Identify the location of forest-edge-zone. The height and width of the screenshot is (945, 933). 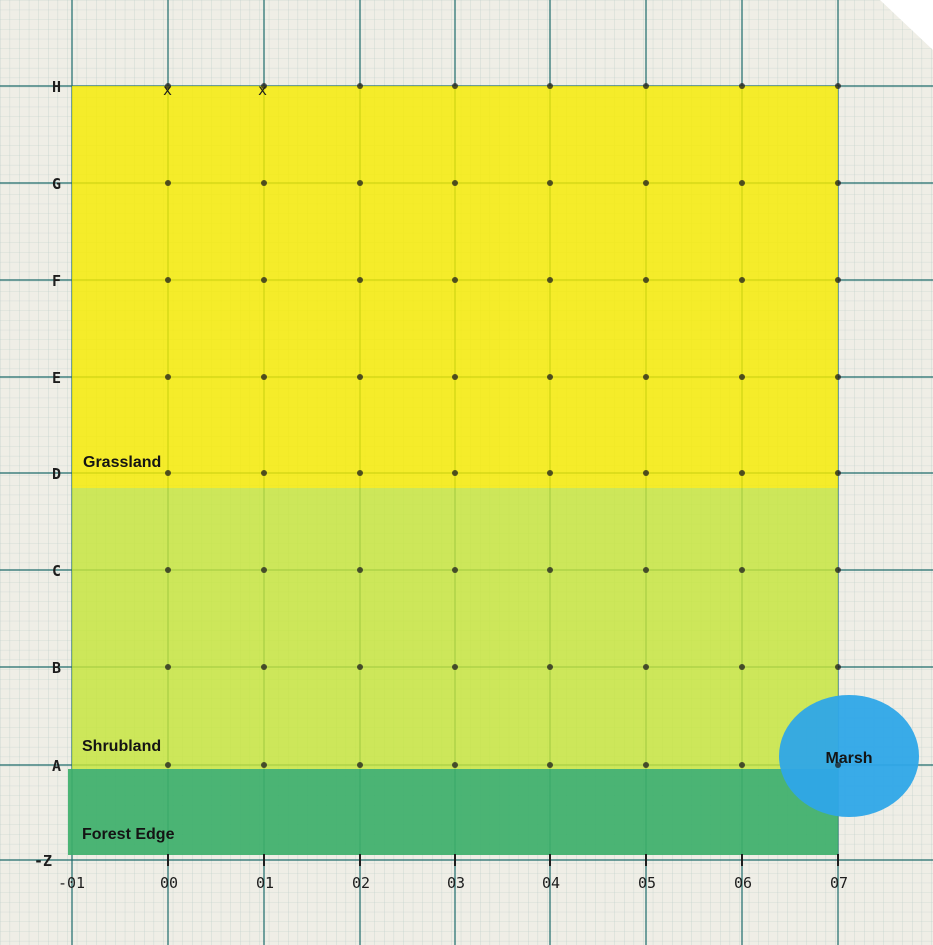
(453, 812).